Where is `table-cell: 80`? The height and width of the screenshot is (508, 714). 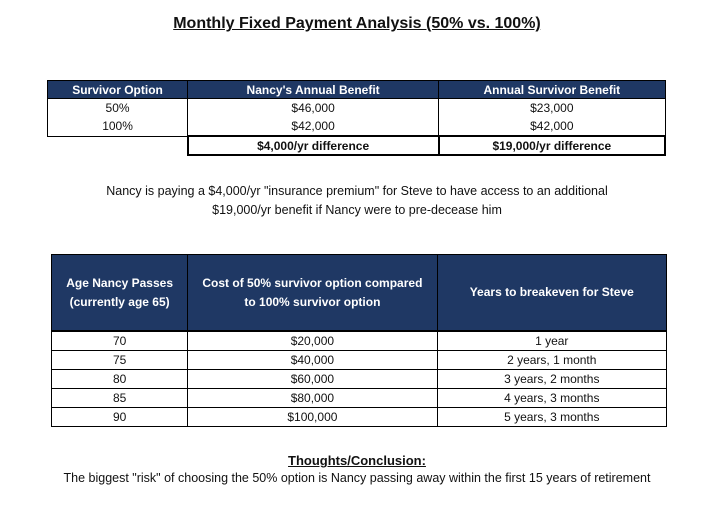 table-cell: 80 is located at coordinates (119, 379).